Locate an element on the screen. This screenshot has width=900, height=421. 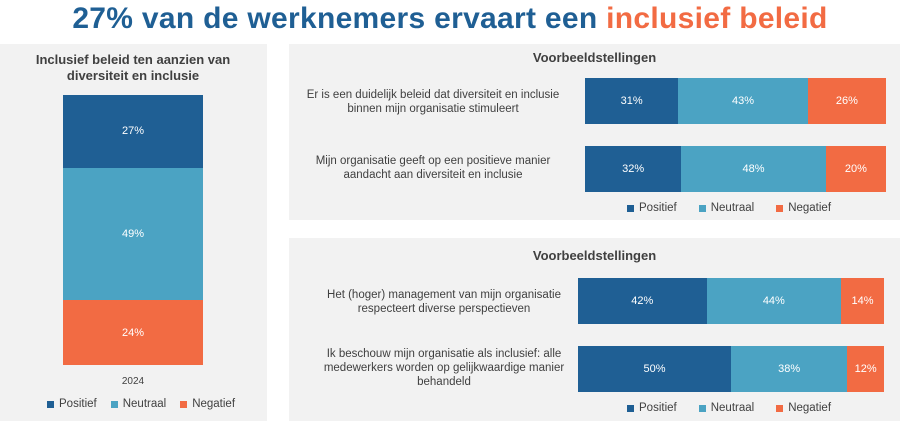
bar-segment-neutraal: 48% is located at coordinates (753, 169).